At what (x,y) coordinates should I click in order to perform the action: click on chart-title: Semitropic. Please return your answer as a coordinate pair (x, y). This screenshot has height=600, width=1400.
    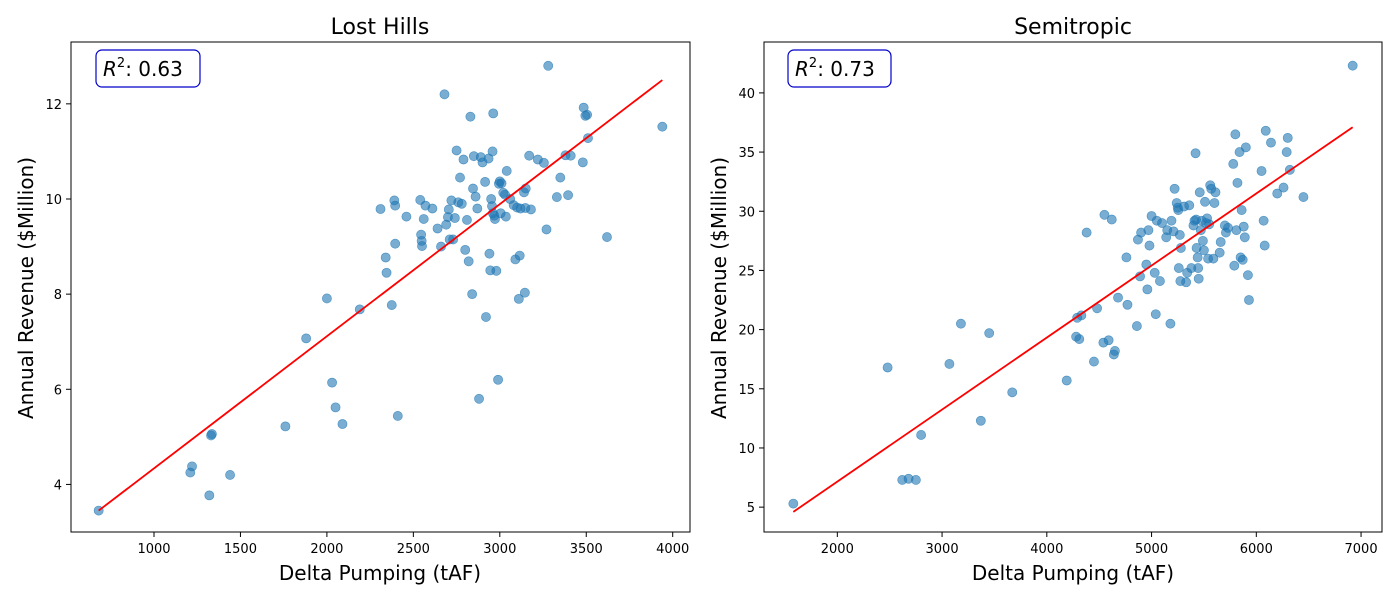
    Looking at the image, I should click on (1073, 27).